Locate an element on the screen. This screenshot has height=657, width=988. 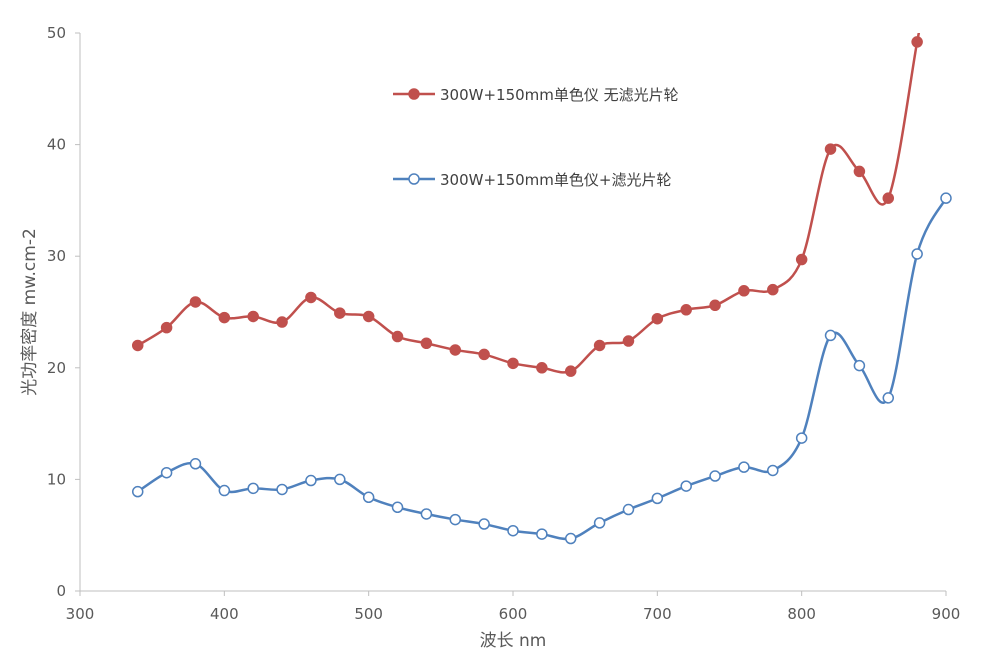
x-tick-label: 900 is located at coordinates (946, 614).